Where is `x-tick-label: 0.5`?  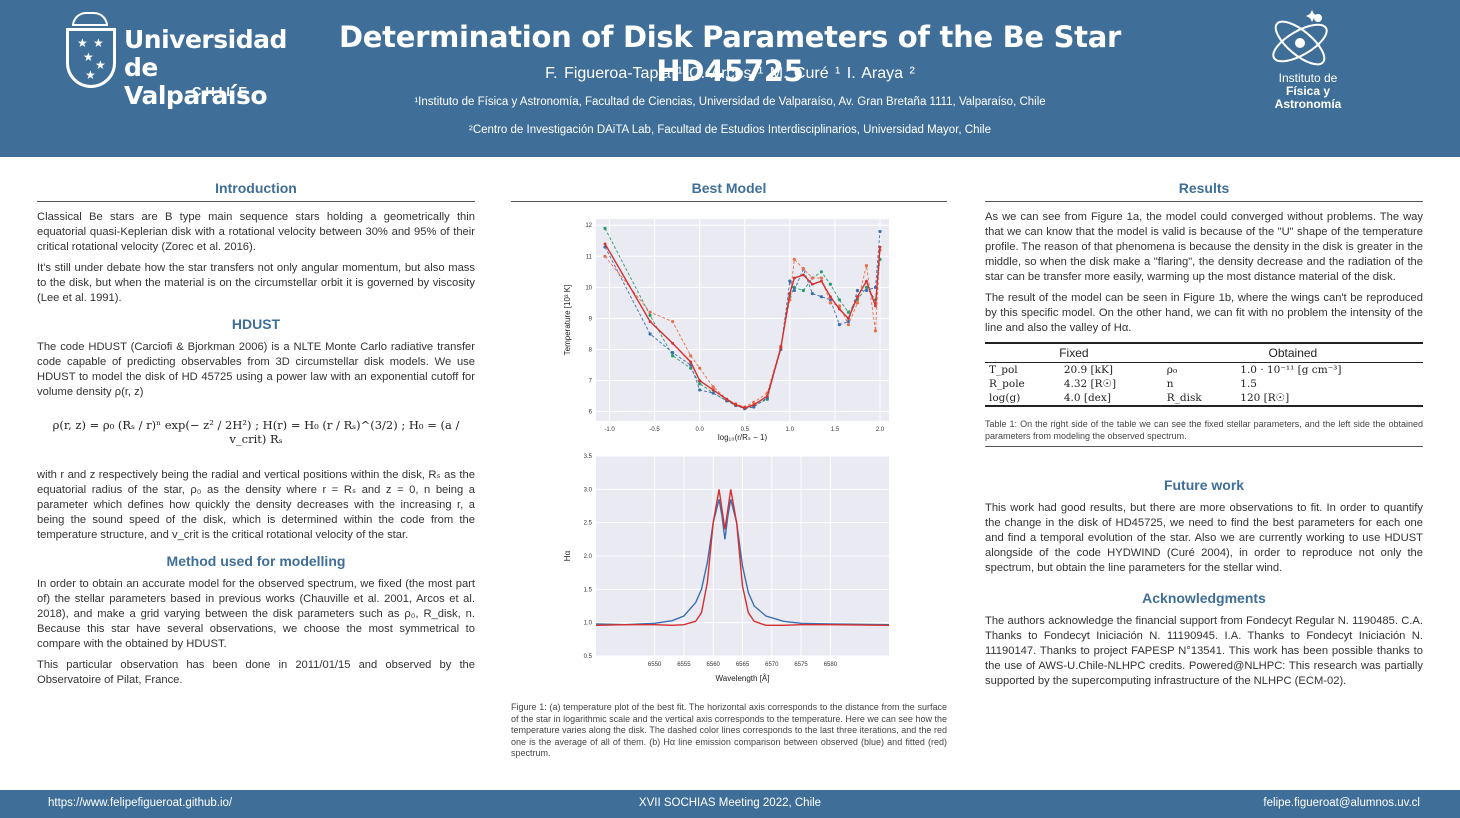 x-tick-label: 0.5 is located at coordinates (745, 430).